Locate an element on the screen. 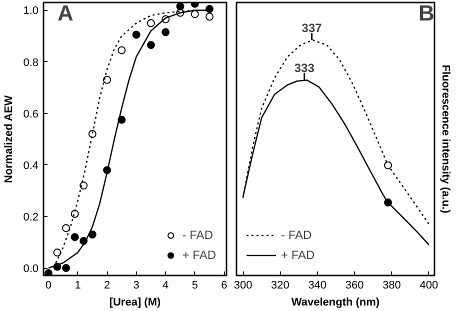 The image size is (474, 311). annotation: 333 is located at coordinates (304, 68).